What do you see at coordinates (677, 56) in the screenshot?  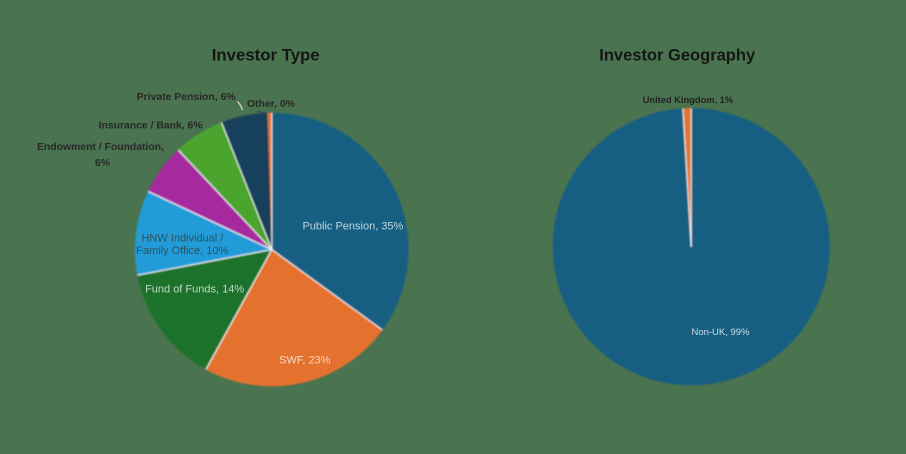 I see `svg-text: Investor Geography` at bounding box center [677, 56].